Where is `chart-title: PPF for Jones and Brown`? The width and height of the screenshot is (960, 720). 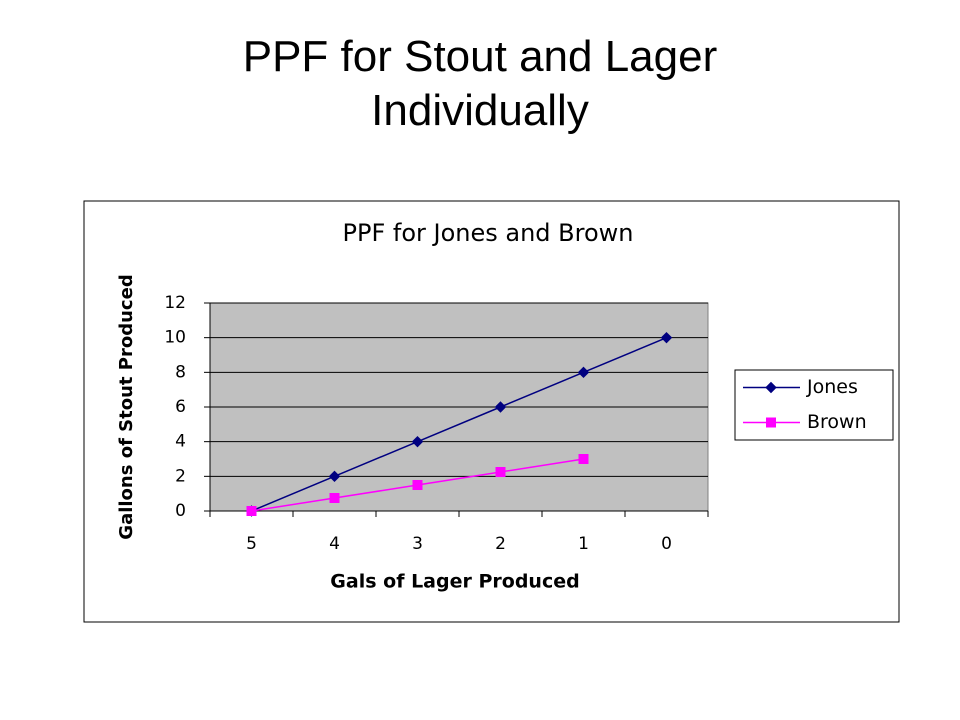
chart-title: PPF for Jones and Brown is located at coordinates (488, 233).